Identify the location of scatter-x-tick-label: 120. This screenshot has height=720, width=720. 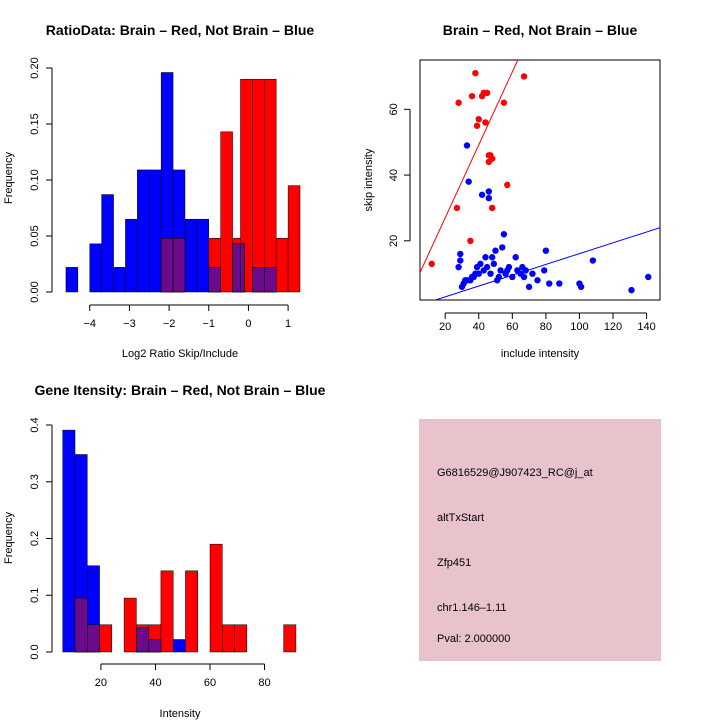
(613, 327).